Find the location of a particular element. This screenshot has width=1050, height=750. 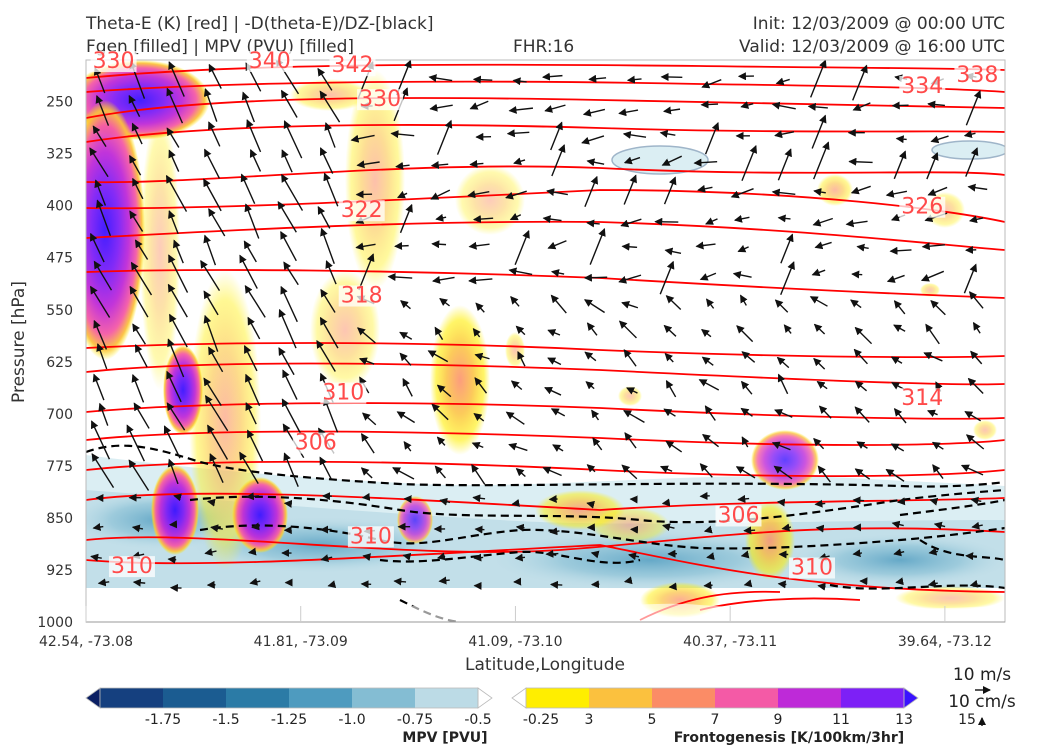

y-tick-label: 925 is located at coordinates (59, 571).